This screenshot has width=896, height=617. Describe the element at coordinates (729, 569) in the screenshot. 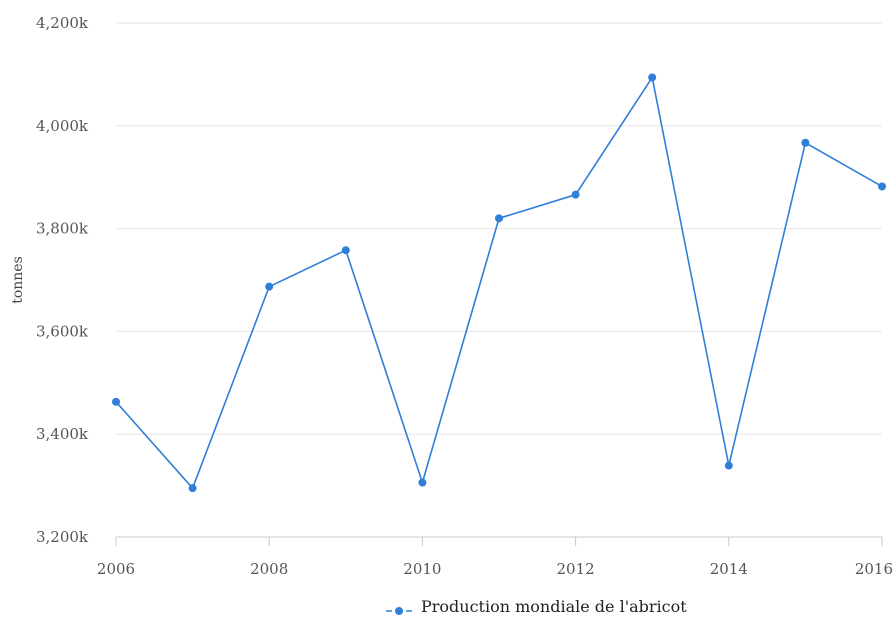

I see `x-tick-label: 2014` at that location.